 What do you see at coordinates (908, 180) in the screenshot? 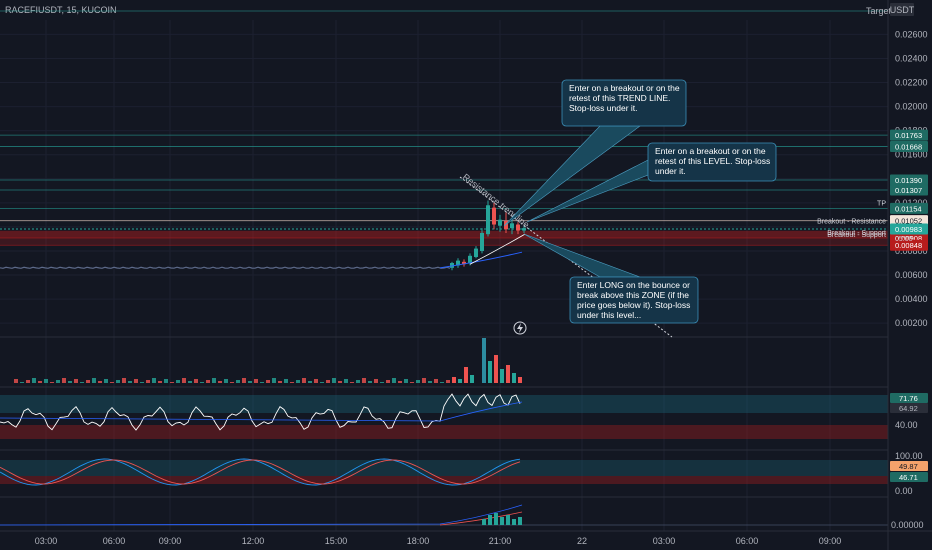
I see `price-tag: 0.01390` at bounding box center [908, 180].